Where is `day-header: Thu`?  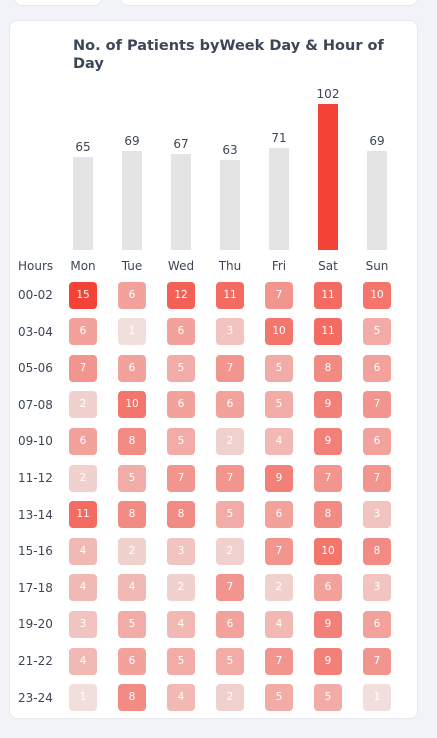 day-header: Thu is located at coordinates (230, 266).